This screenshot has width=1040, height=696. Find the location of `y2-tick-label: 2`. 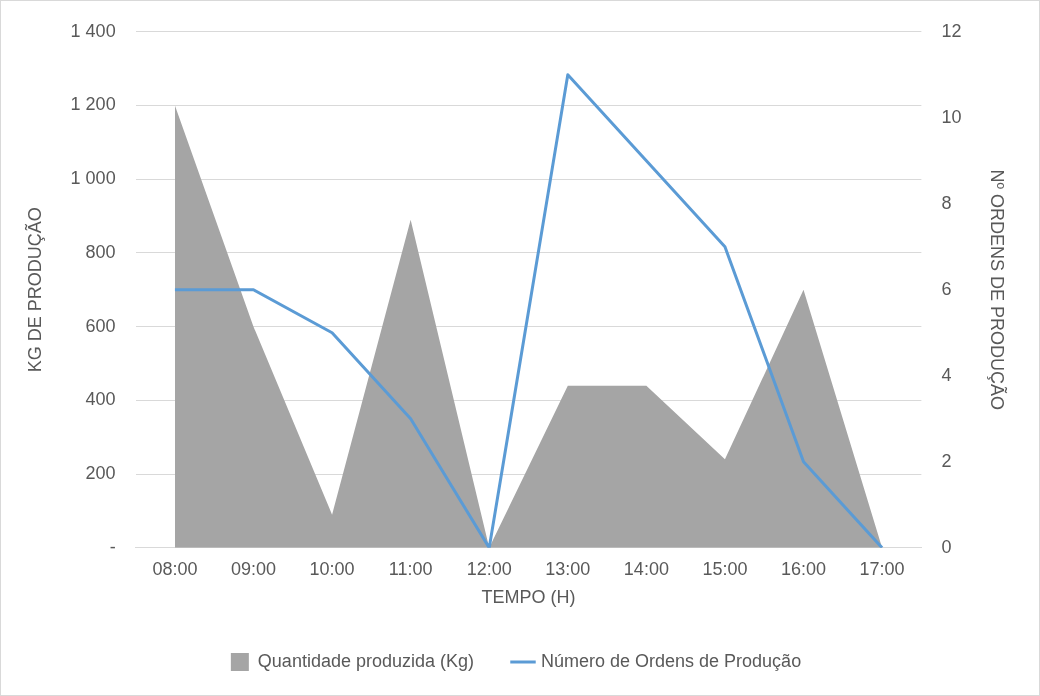

y2-tick-label: 2 is located at coordinates (946, 460).